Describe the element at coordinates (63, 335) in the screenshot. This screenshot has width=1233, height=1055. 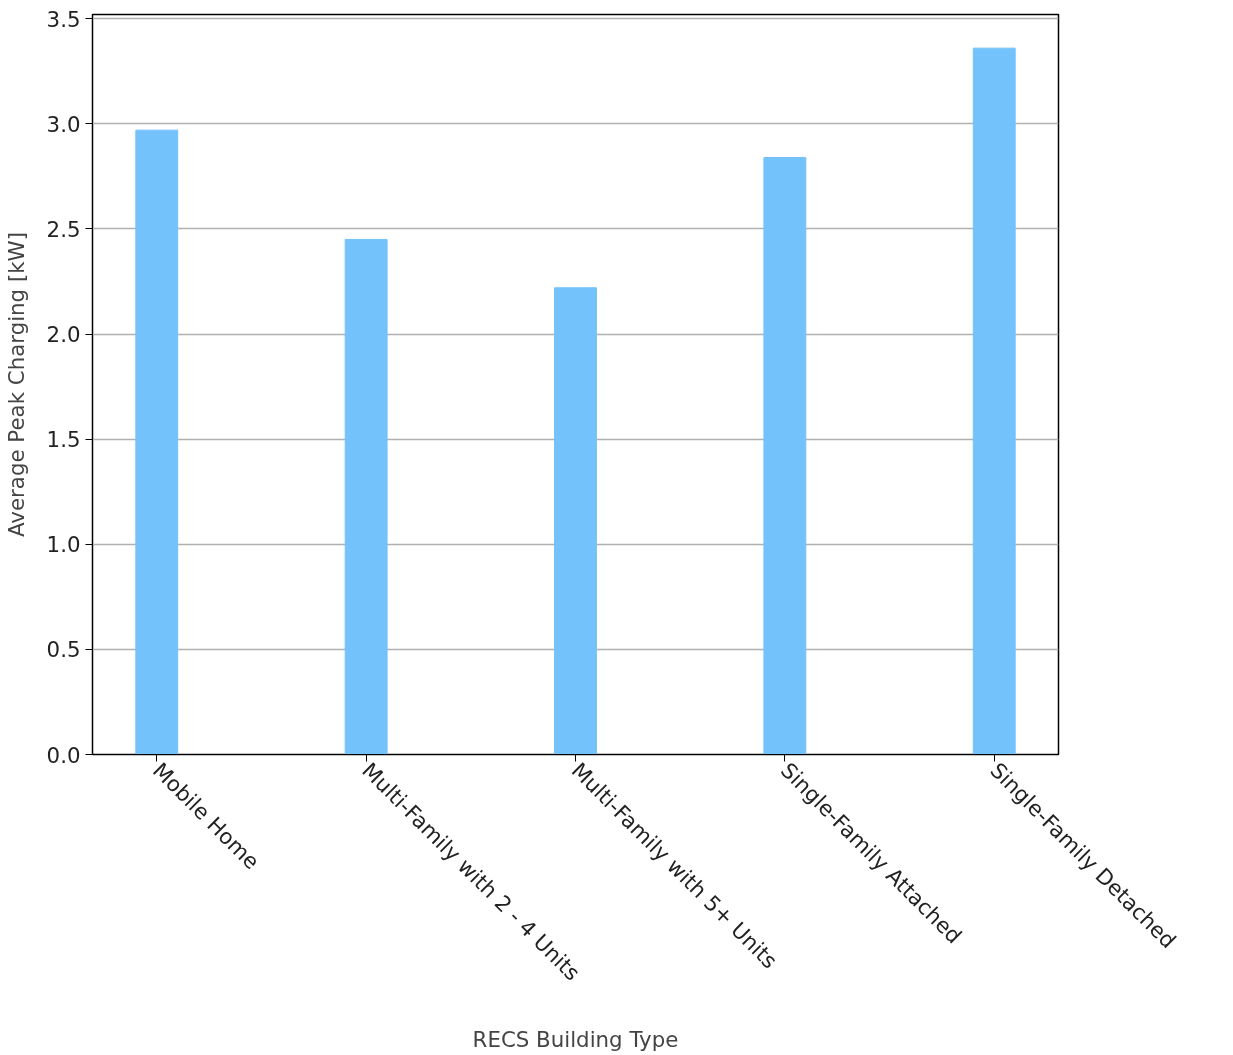
I see `y-tick-label: 2.0` at that location.